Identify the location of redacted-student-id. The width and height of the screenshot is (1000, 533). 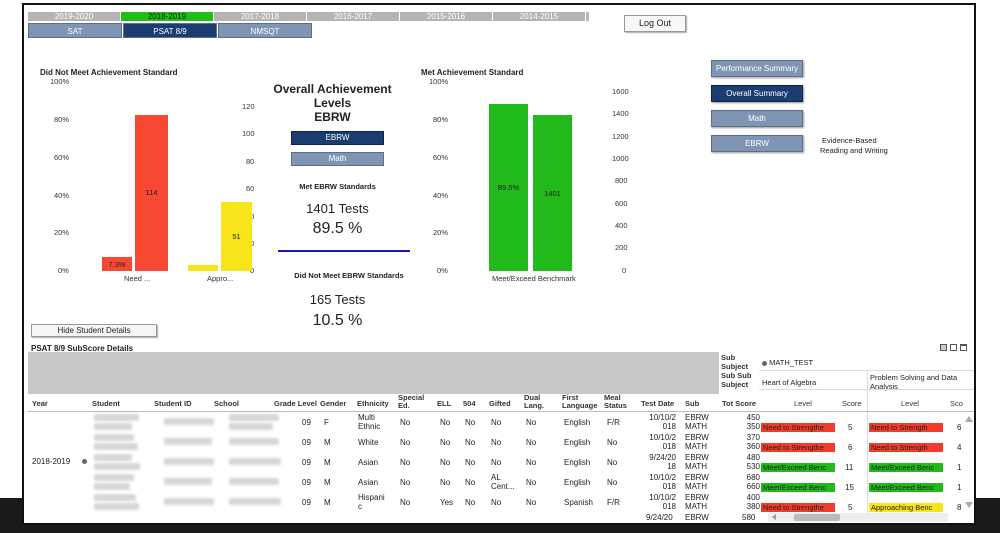
(188, 441).